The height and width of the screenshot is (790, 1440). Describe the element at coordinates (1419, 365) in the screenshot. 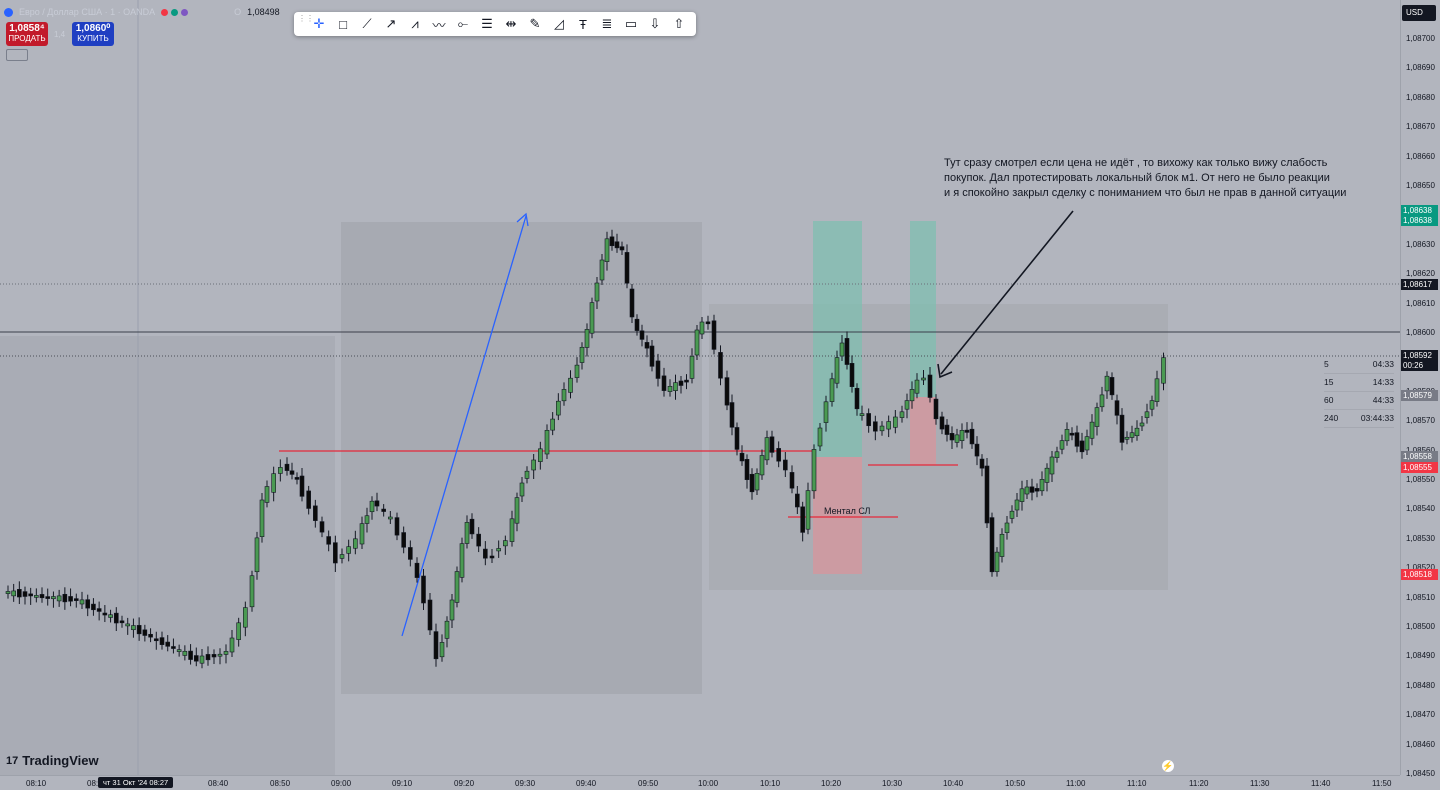

I see `price-tag-countdown: 00:26` at that location.